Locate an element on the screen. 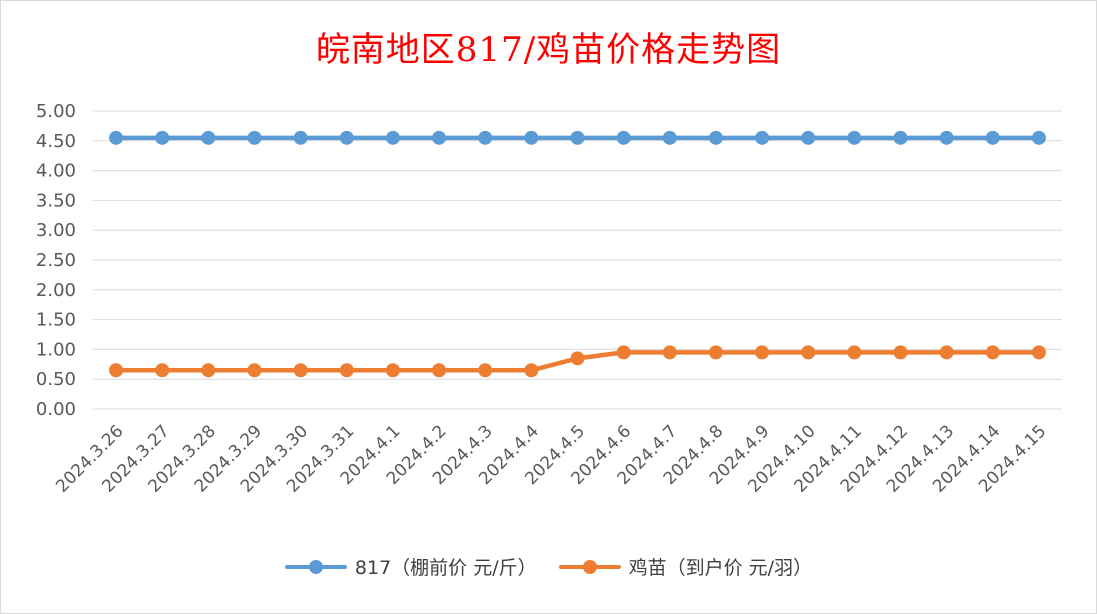 This screenshot has height=614, width=1097. y-tick-label: 1.00 is located at coordinates (56, 349).